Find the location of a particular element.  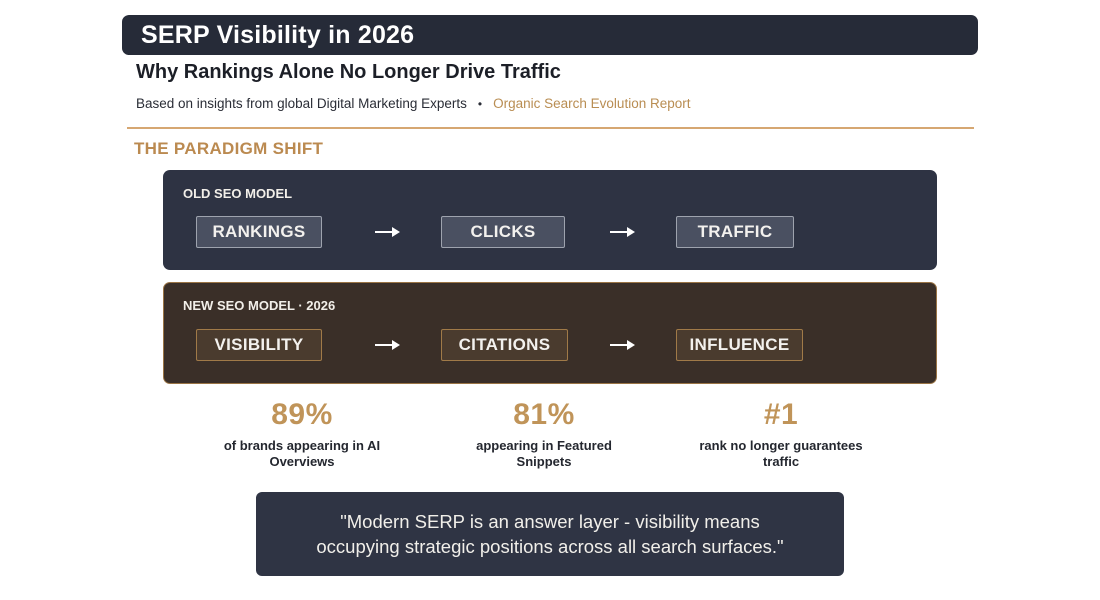

stat-featured-snippets: 81% appearing in Featured Snippets is located at coordinates (544, 434).